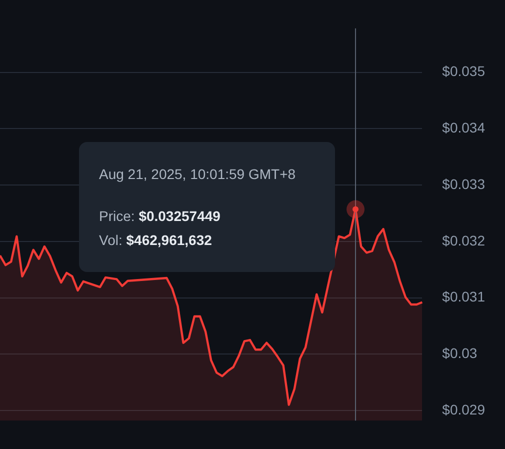 The height and width of the screenshot is (449, 505). Describe the element at coordinates (464, 409) in the screenshot. I see `y-tick-label: $0.029` at that location.